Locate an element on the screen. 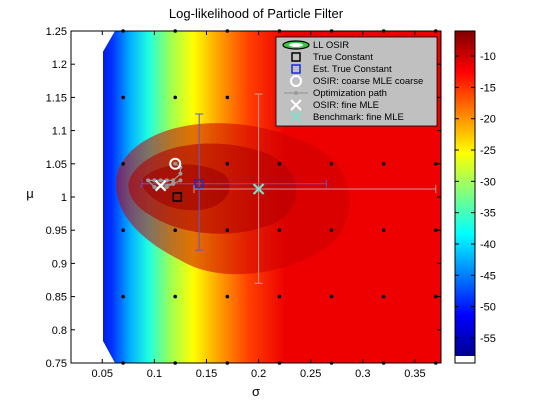 The width and height of the screenshot is (545, 409). dark-region-inner is located at coordinates (185, 187).